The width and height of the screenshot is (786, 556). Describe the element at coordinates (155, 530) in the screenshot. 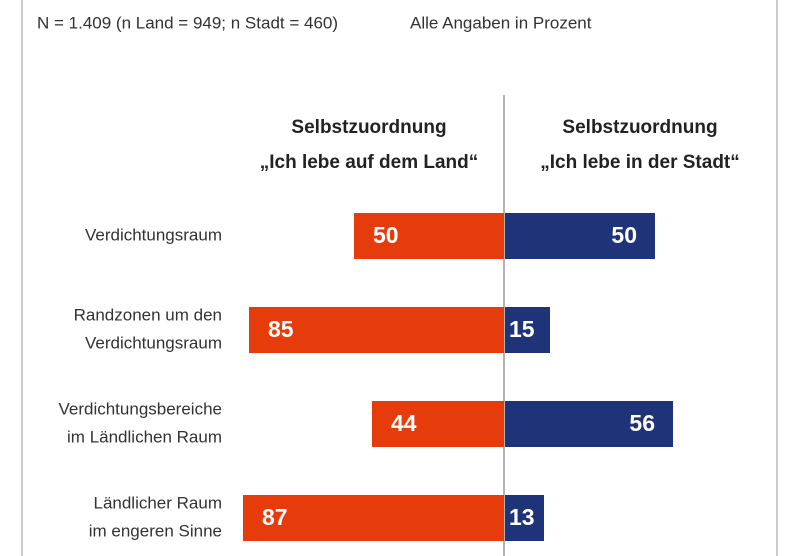

I see `category-label: im engeren Sinne` at that location.